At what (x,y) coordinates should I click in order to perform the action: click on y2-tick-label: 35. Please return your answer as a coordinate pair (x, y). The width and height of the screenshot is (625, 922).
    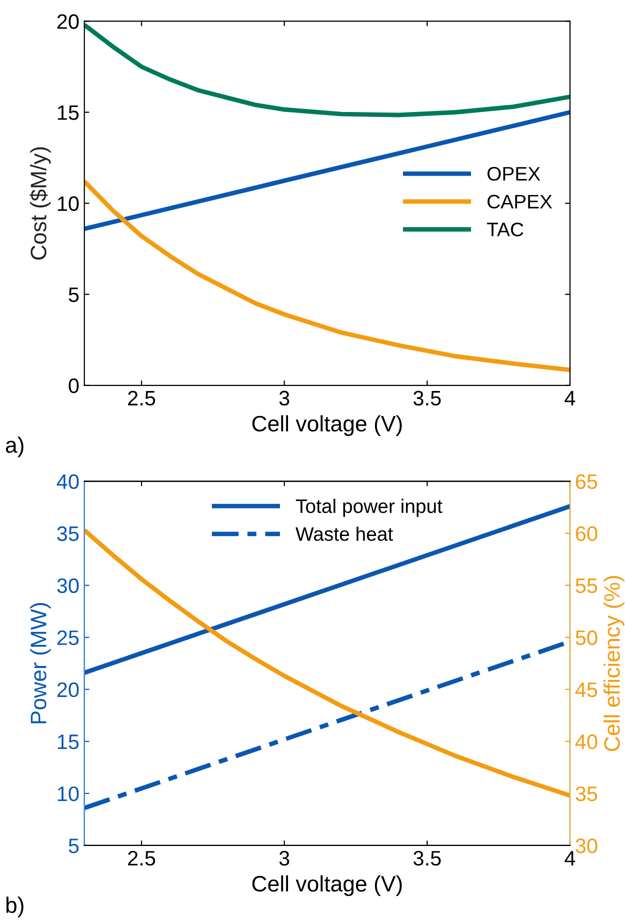
    Looking at the image, I should click on (587, 794).